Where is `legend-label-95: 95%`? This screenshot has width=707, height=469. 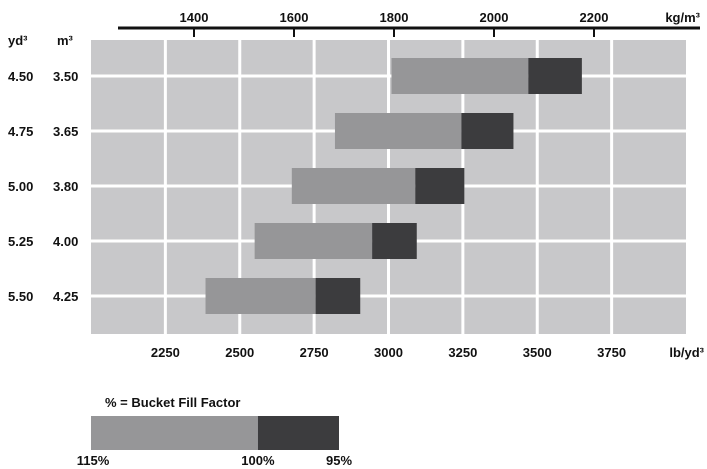
legend-label-95: 95% is located at coordinates (339, 460).